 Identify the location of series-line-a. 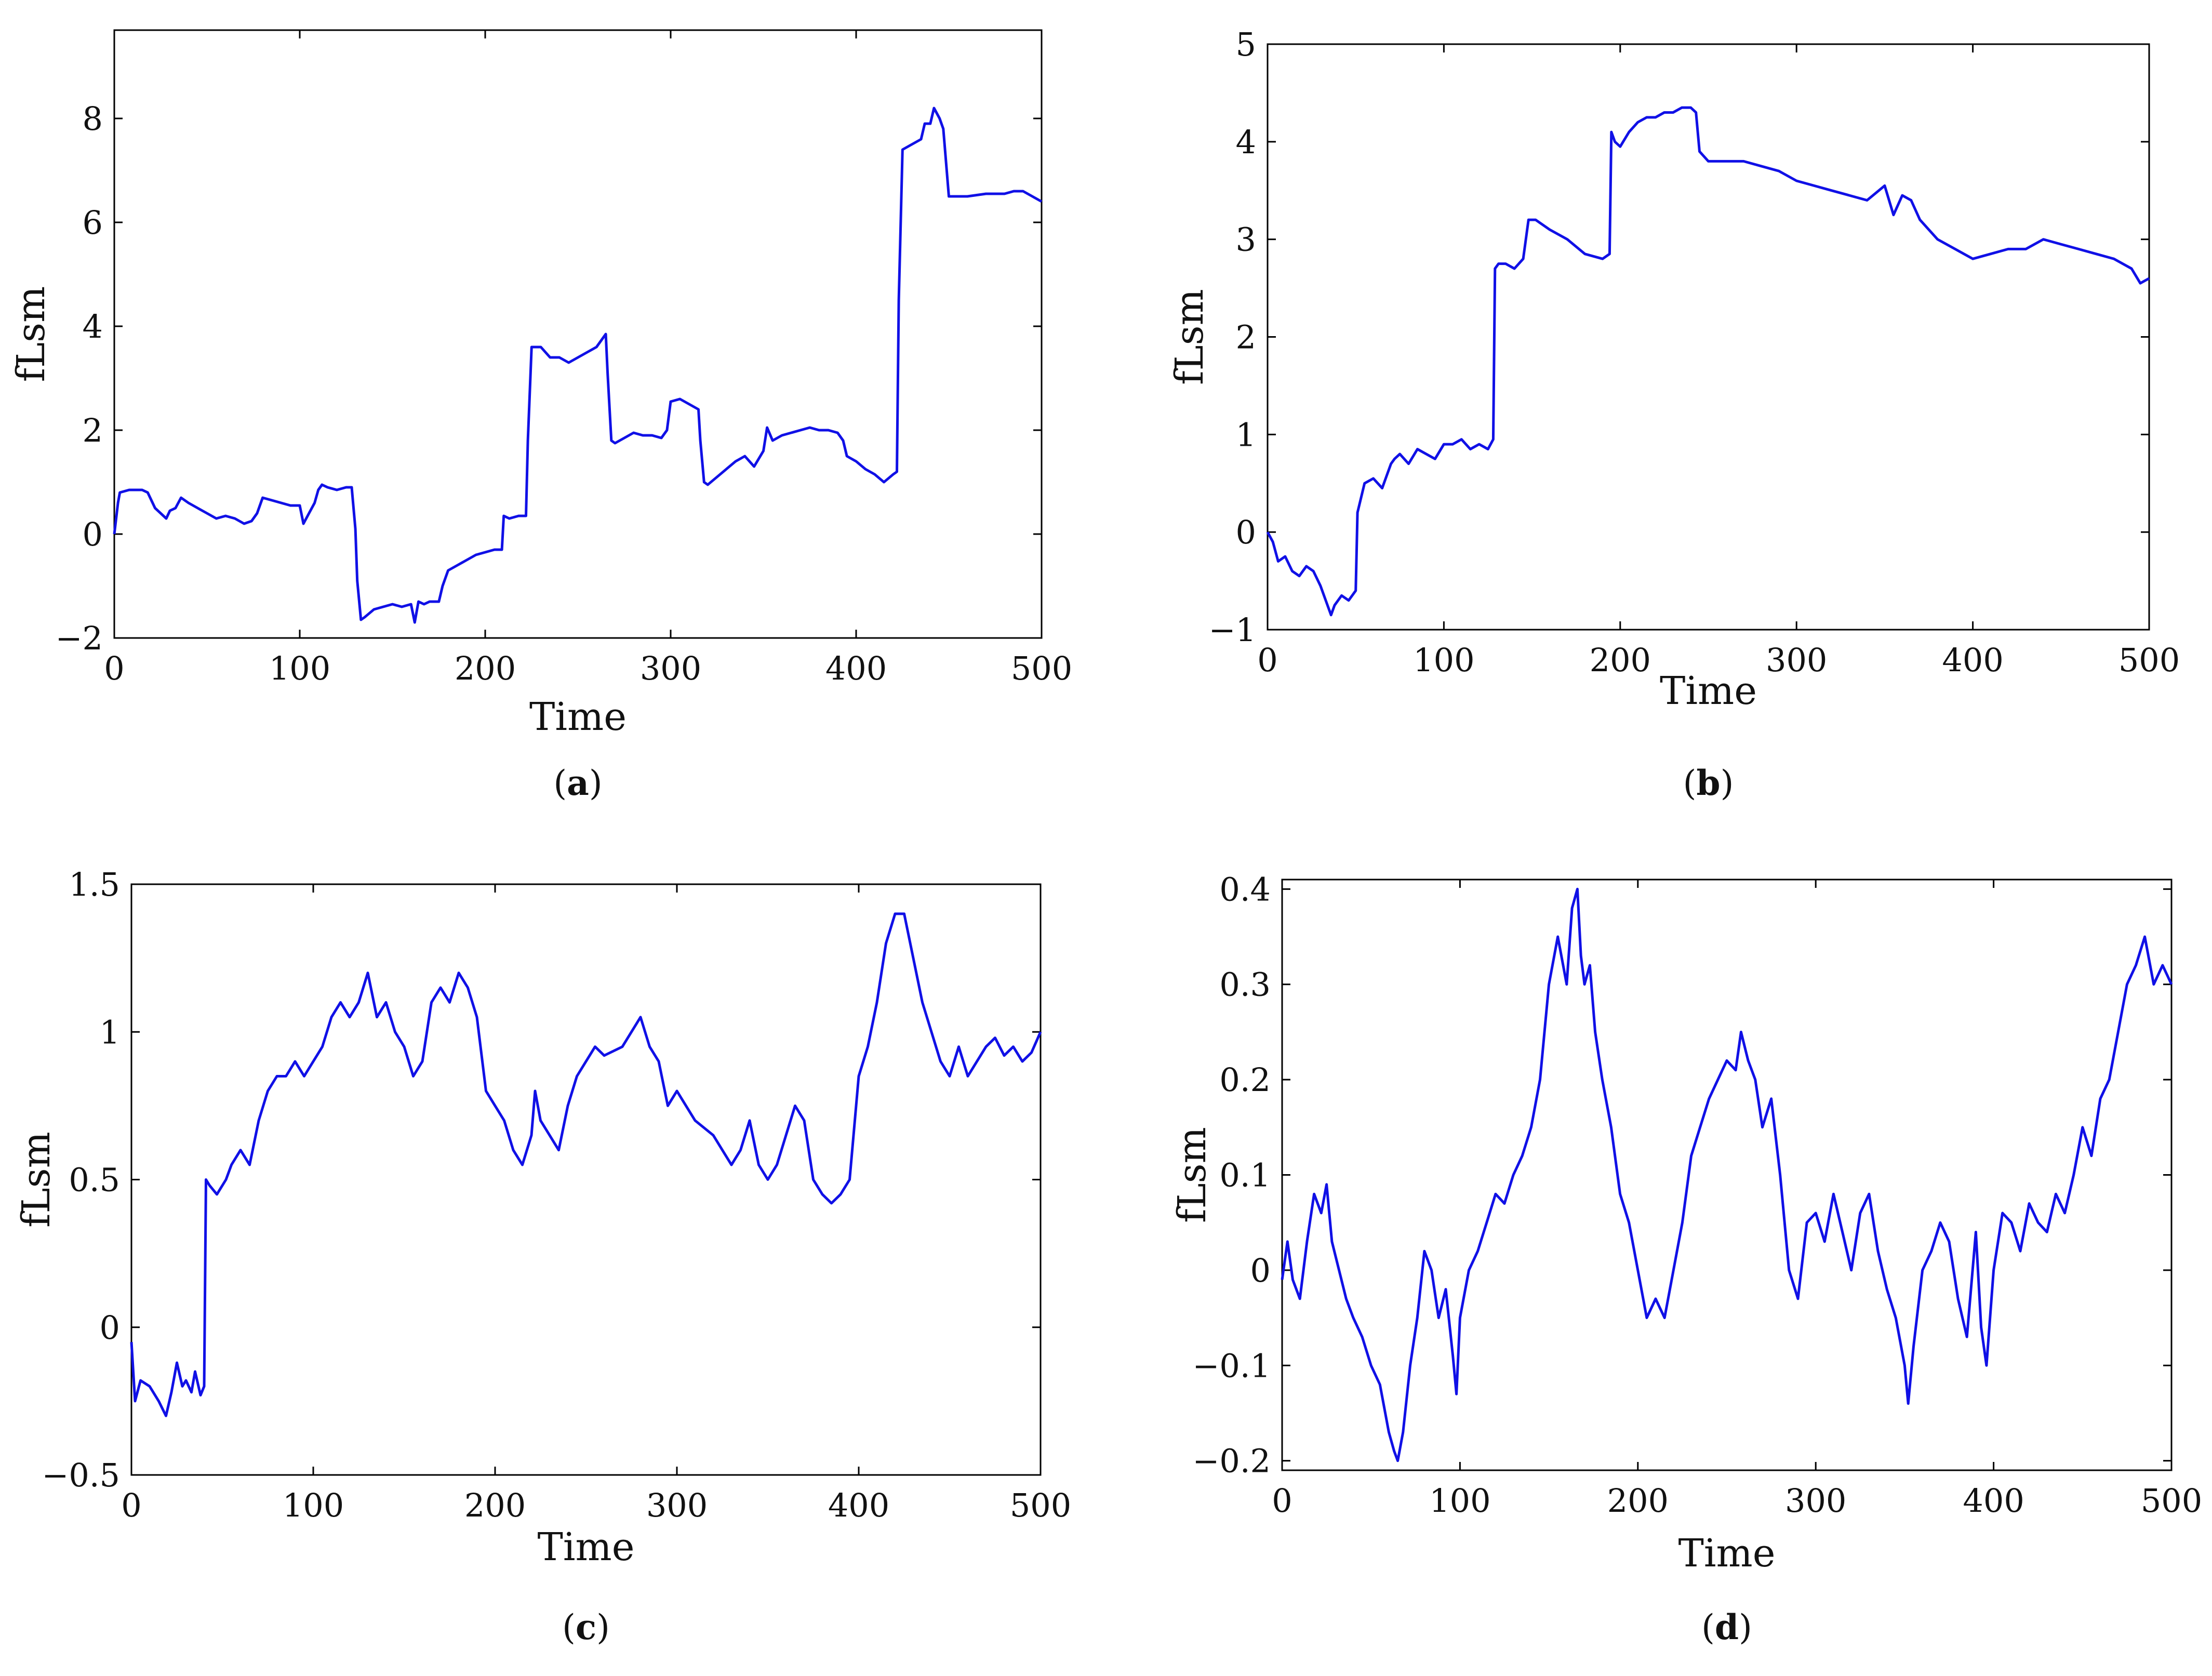
(578, 365).